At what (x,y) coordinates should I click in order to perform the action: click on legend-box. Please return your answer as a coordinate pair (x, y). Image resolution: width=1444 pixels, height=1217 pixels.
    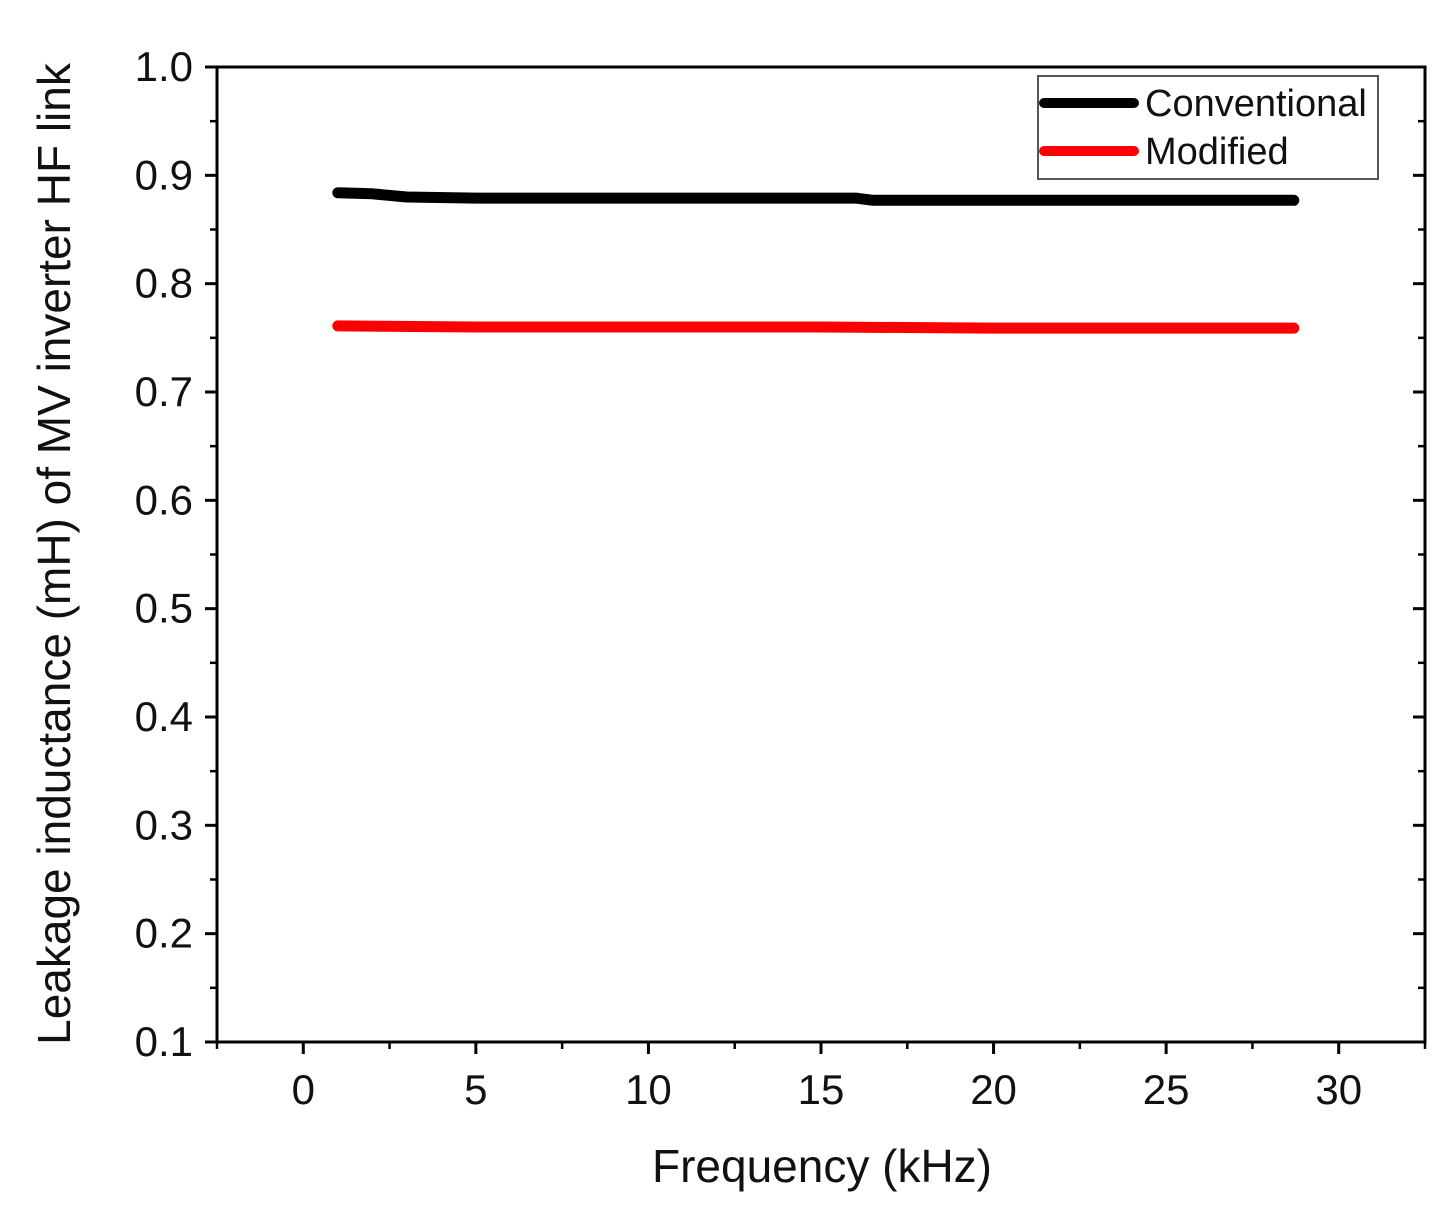
    Looking at the image, I should click on (1208, 127).